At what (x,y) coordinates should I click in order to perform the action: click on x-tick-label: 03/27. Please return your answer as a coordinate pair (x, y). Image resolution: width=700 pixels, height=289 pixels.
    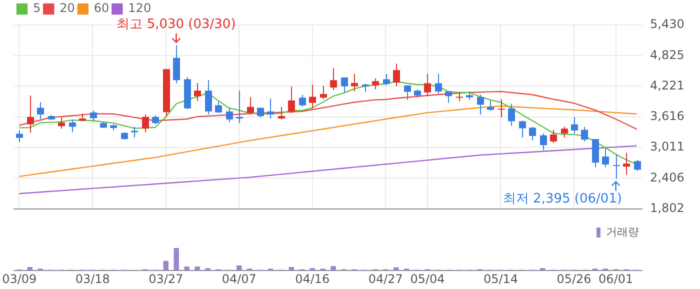
    Looking at the image, I should click on (166, 279).